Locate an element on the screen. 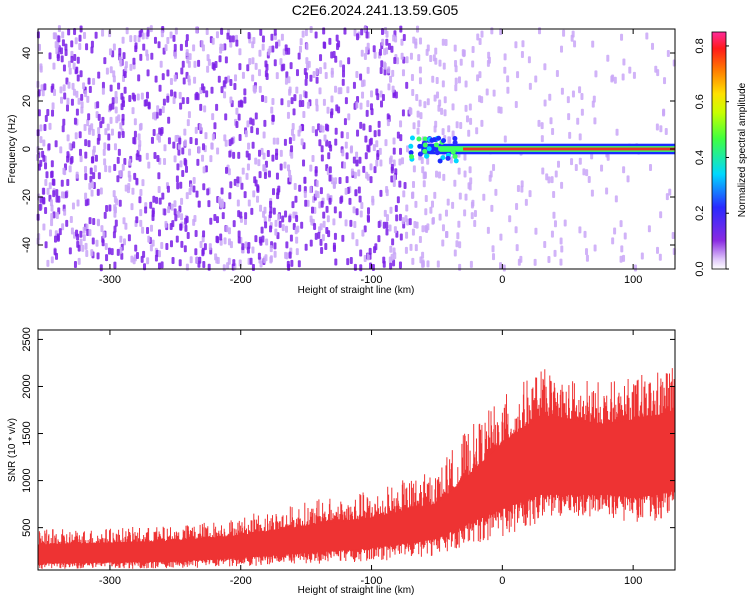 The width and height of the screenshot is (750, 600). y-tick-label: 1000 is located at coordinates (27, 480).